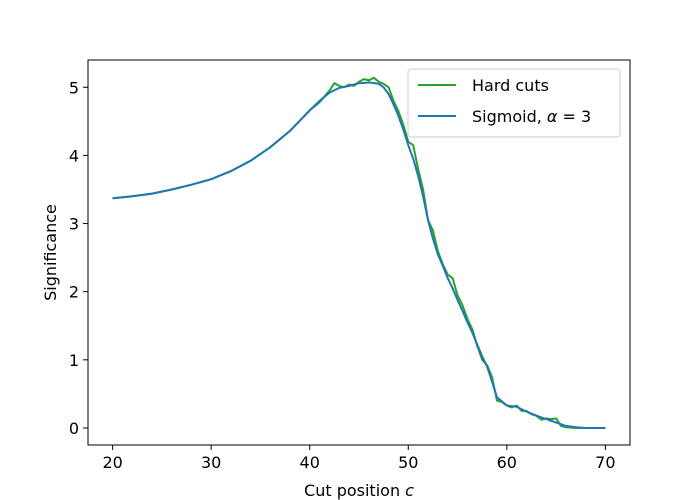 The width and height of the screenshot is (700, 500). What do you see at coordinates (408, 462) in the screenshot?
I see `x-tick-label: 50` at bounding box center [408, 462].